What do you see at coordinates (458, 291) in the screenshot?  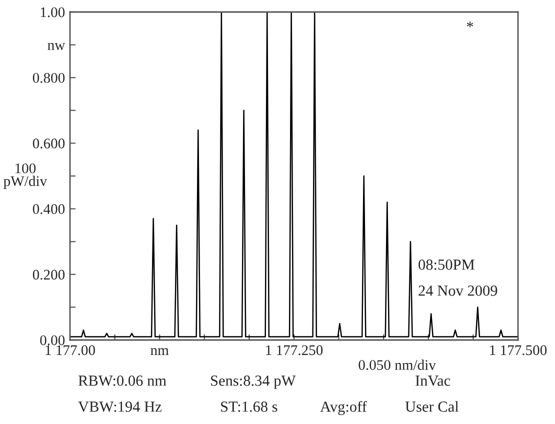 I see `annotation: 24 Nov 2009` at bounding box center [458, 291].